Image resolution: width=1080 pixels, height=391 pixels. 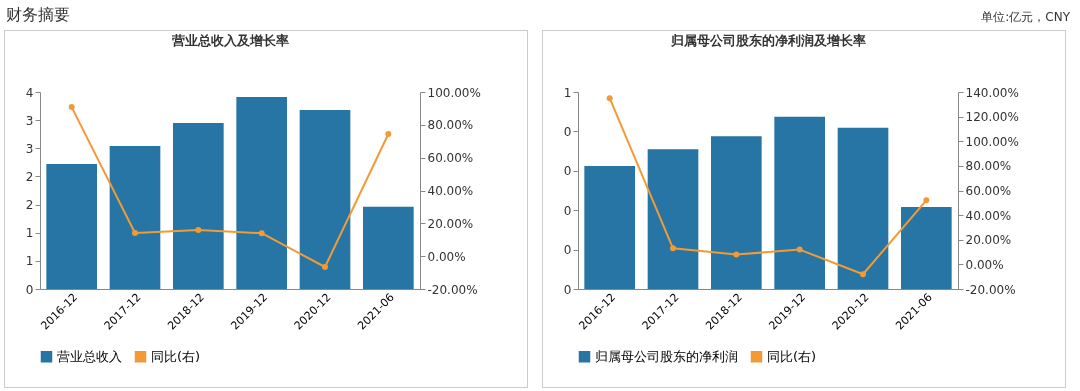 I want to click on y2-tick-label: 120.00%, so click(x=992, y=117).